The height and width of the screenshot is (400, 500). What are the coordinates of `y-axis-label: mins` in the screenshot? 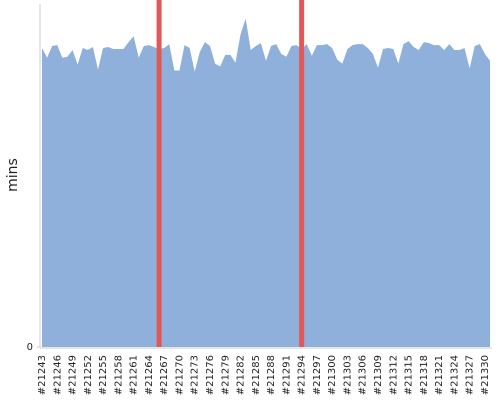 It's located at (13, 175).